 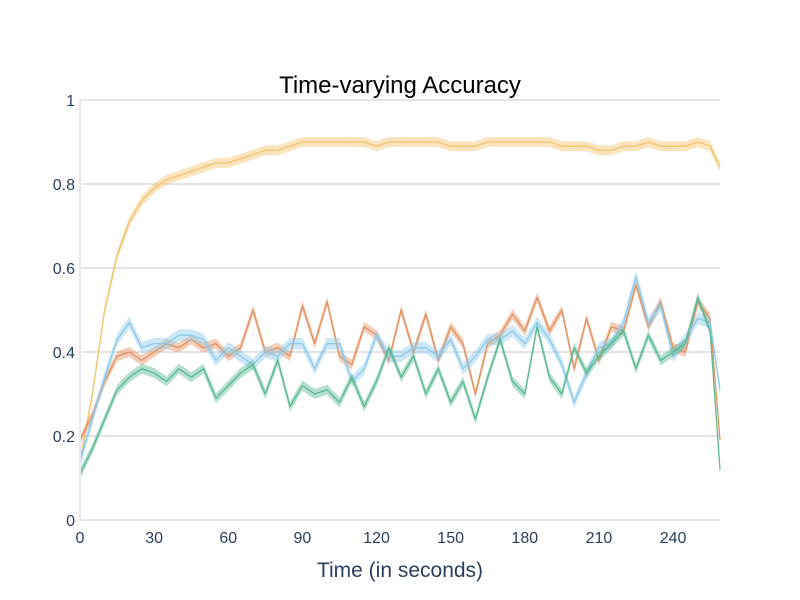 I want to click on y-tick-label: 0.6, so click(x=64, y=269).